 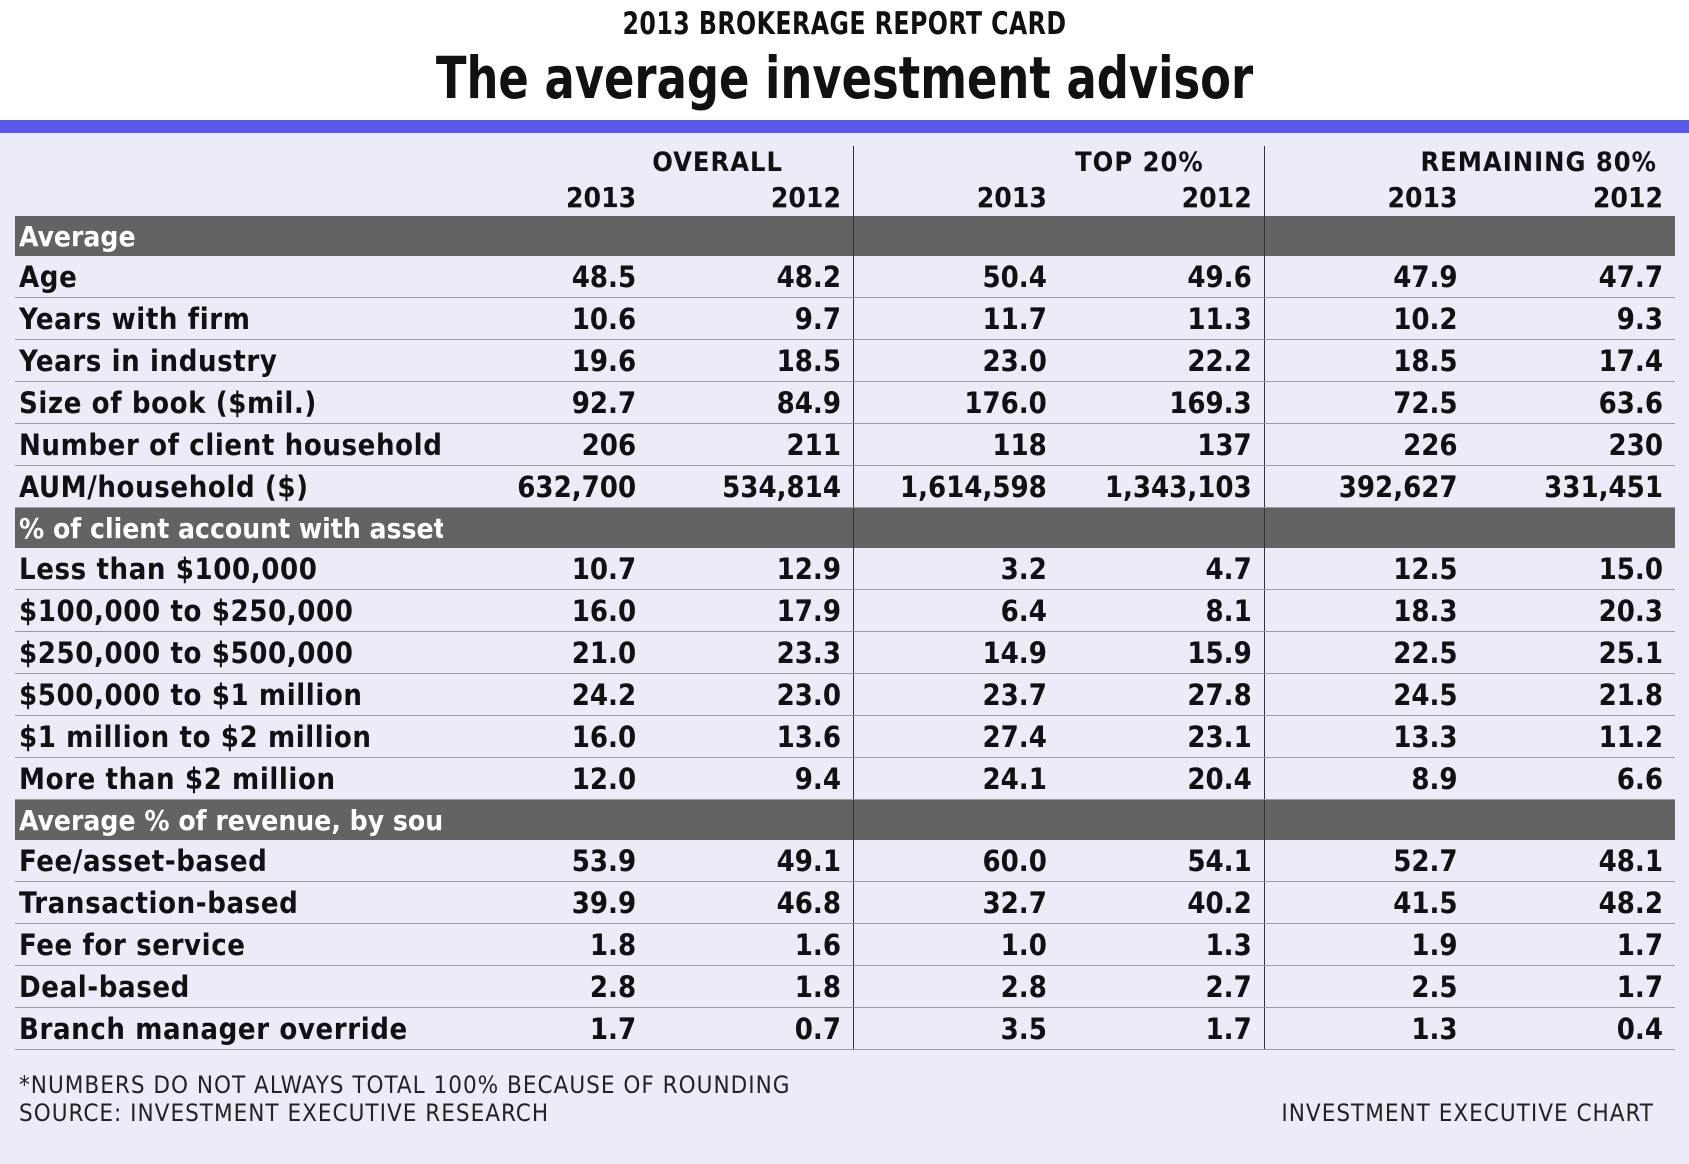 What do you see at coordinates (229, 1028) in the screenshot?
I see `row-label: Branch manager override` at bounding box center [229, 1028].